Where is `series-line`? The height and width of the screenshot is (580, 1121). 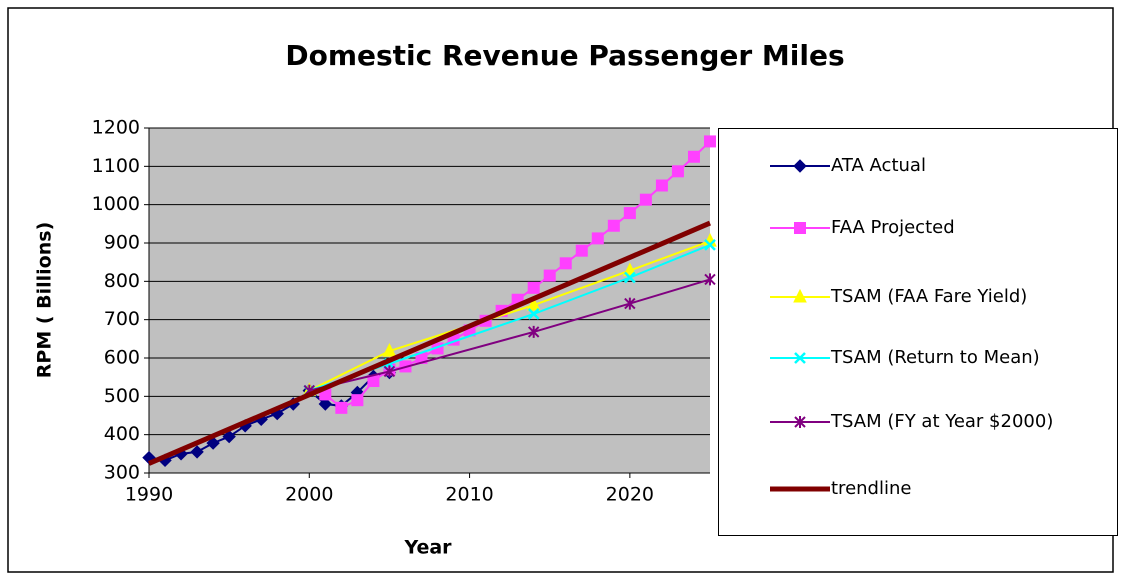 series-line is located at coordinates (269, 416).